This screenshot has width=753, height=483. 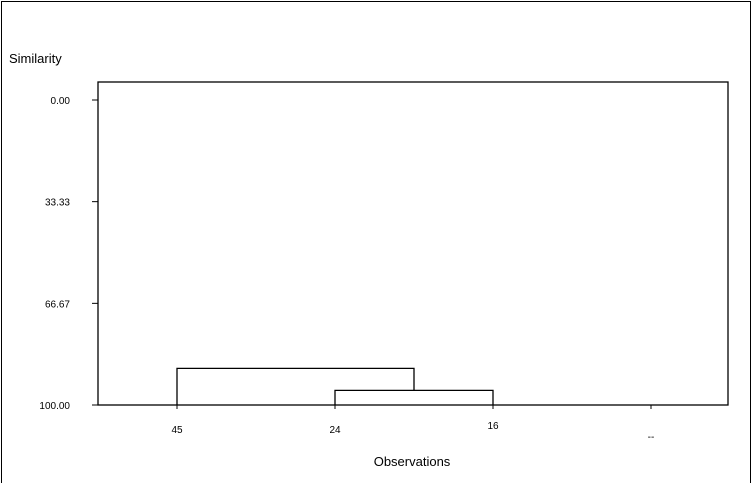 What do you see at coordinates (412, 461) in the screenshot?
I see `x-axis-label: Observations` at bounding box center [412, 461].